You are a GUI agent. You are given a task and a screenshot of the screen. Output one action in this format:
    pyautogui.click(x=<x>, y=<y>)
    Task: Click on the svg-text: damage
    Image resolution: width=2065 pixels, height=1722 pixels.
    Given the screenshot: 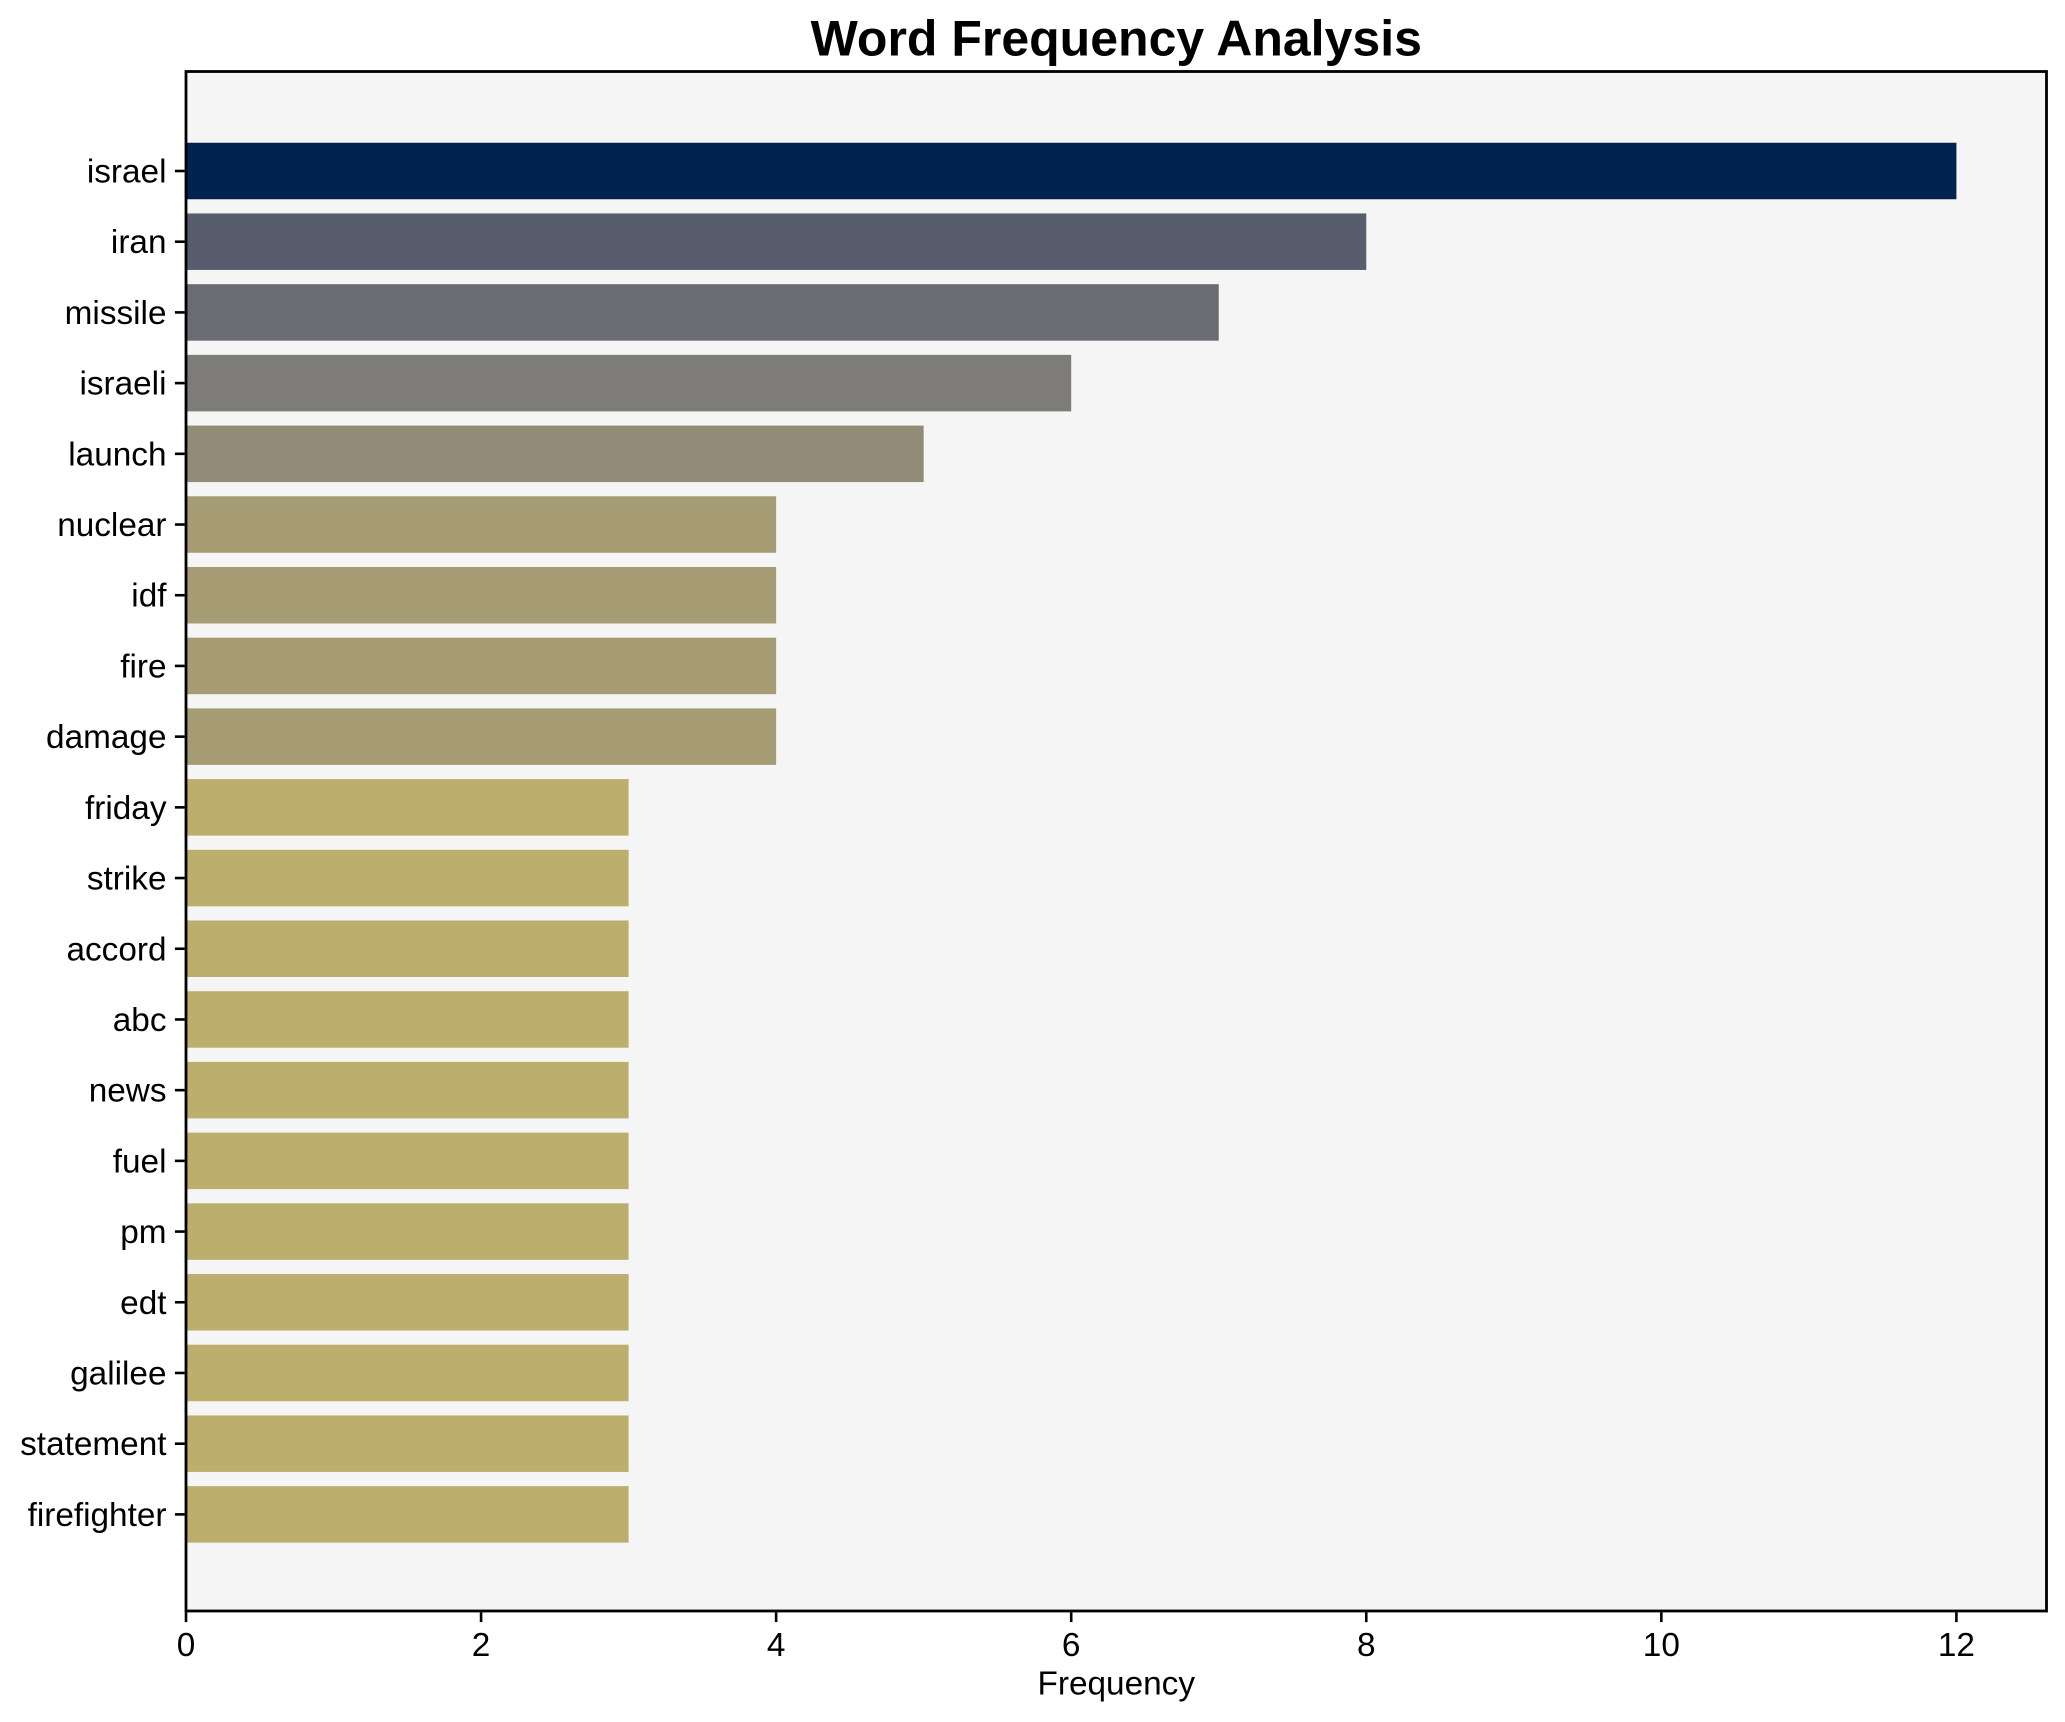 What is the action you would take?
    pyautogui.click(x=106, y=737)
    